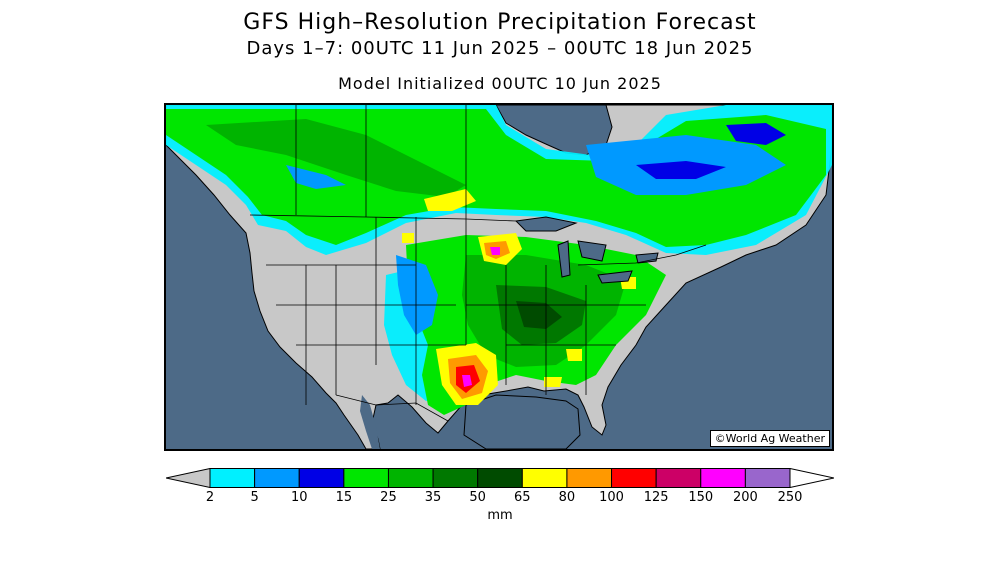  Describe the element at coordinates (500, 515) in the screenshot. I see `legend-unit: mm` at that location.